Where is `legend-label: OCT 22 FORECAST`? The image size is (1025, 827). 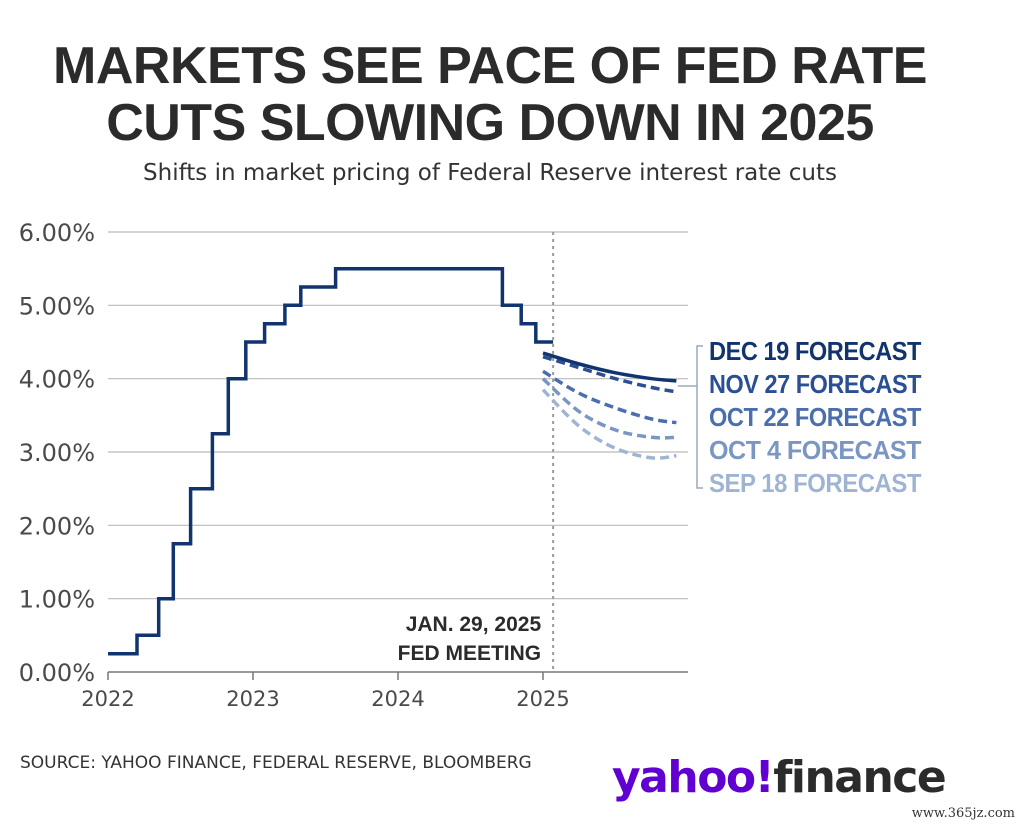 legend-label: OCT 22 FORECAST is located at coordinates (815, 417).